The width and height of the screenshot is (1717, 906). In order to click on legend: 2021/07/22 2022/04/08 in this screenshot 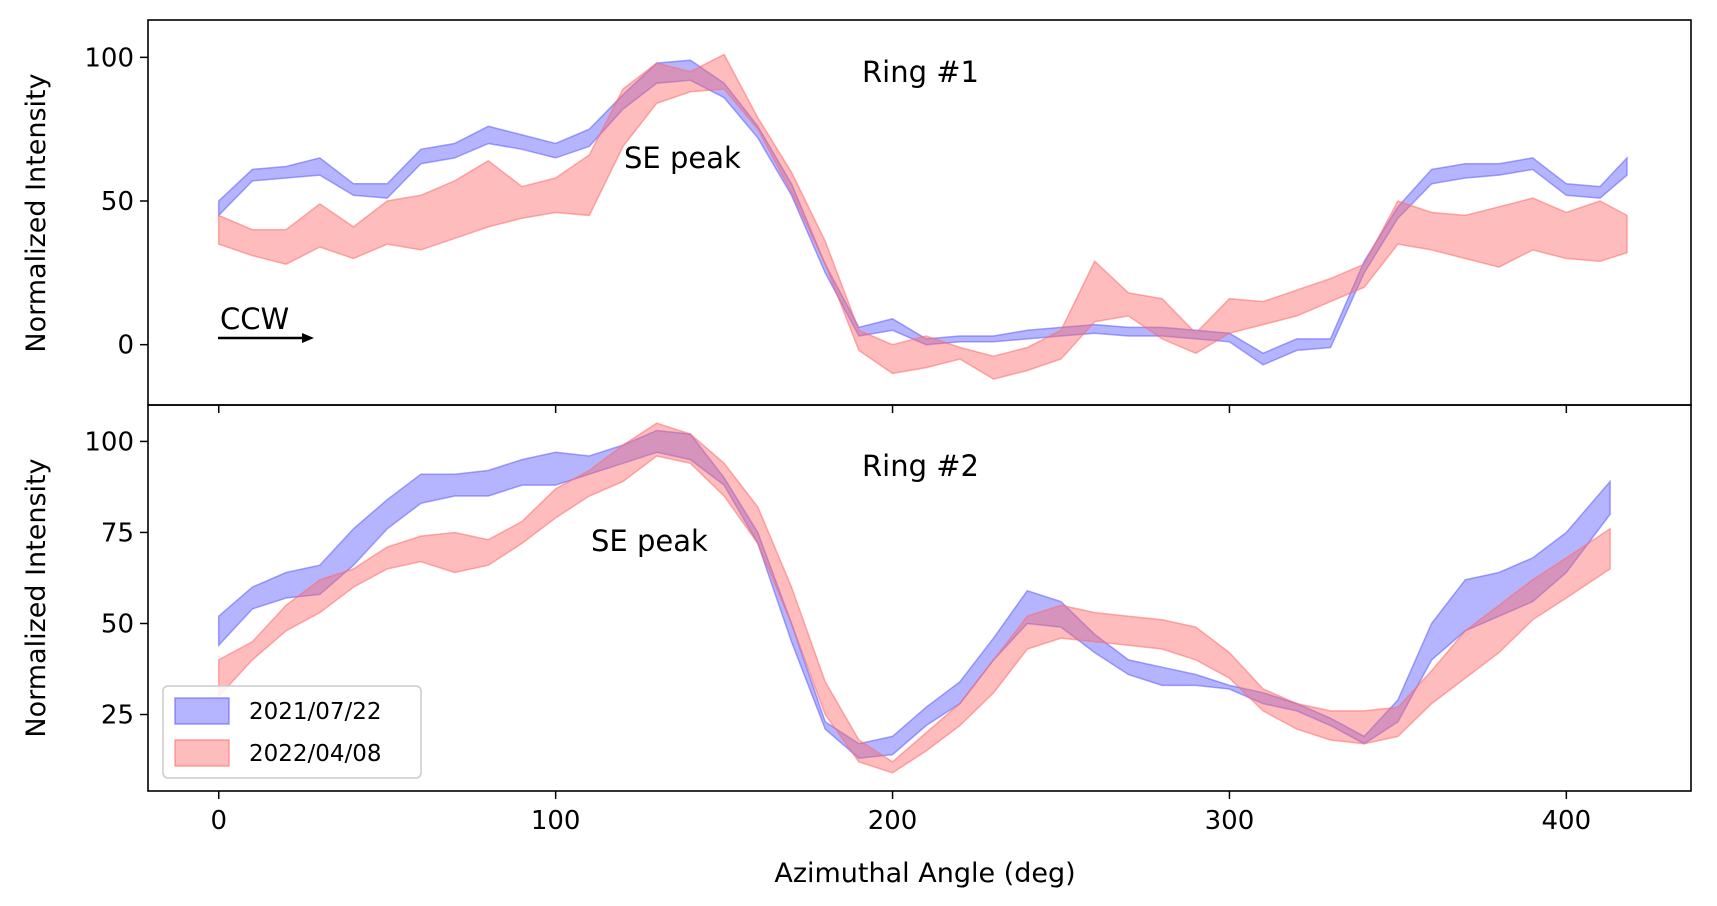, I will do `click(292, 732)`.